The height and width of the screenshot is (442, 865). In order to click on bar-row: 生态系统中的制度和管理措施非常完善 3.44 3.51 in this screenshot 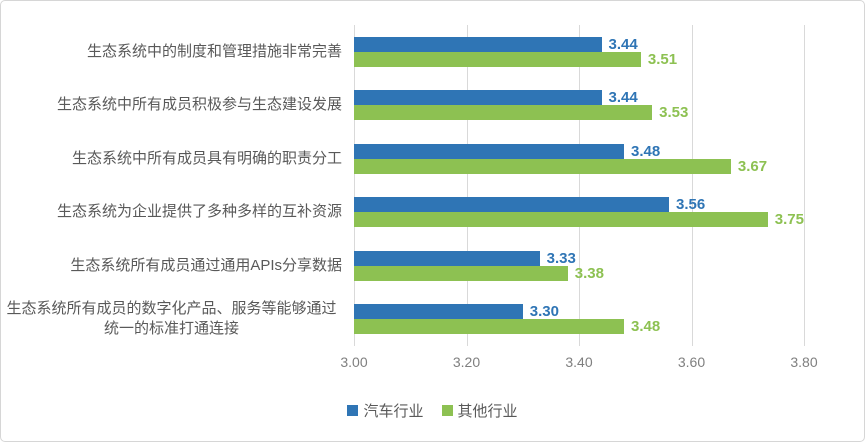, I will do `click(432, 52)`.